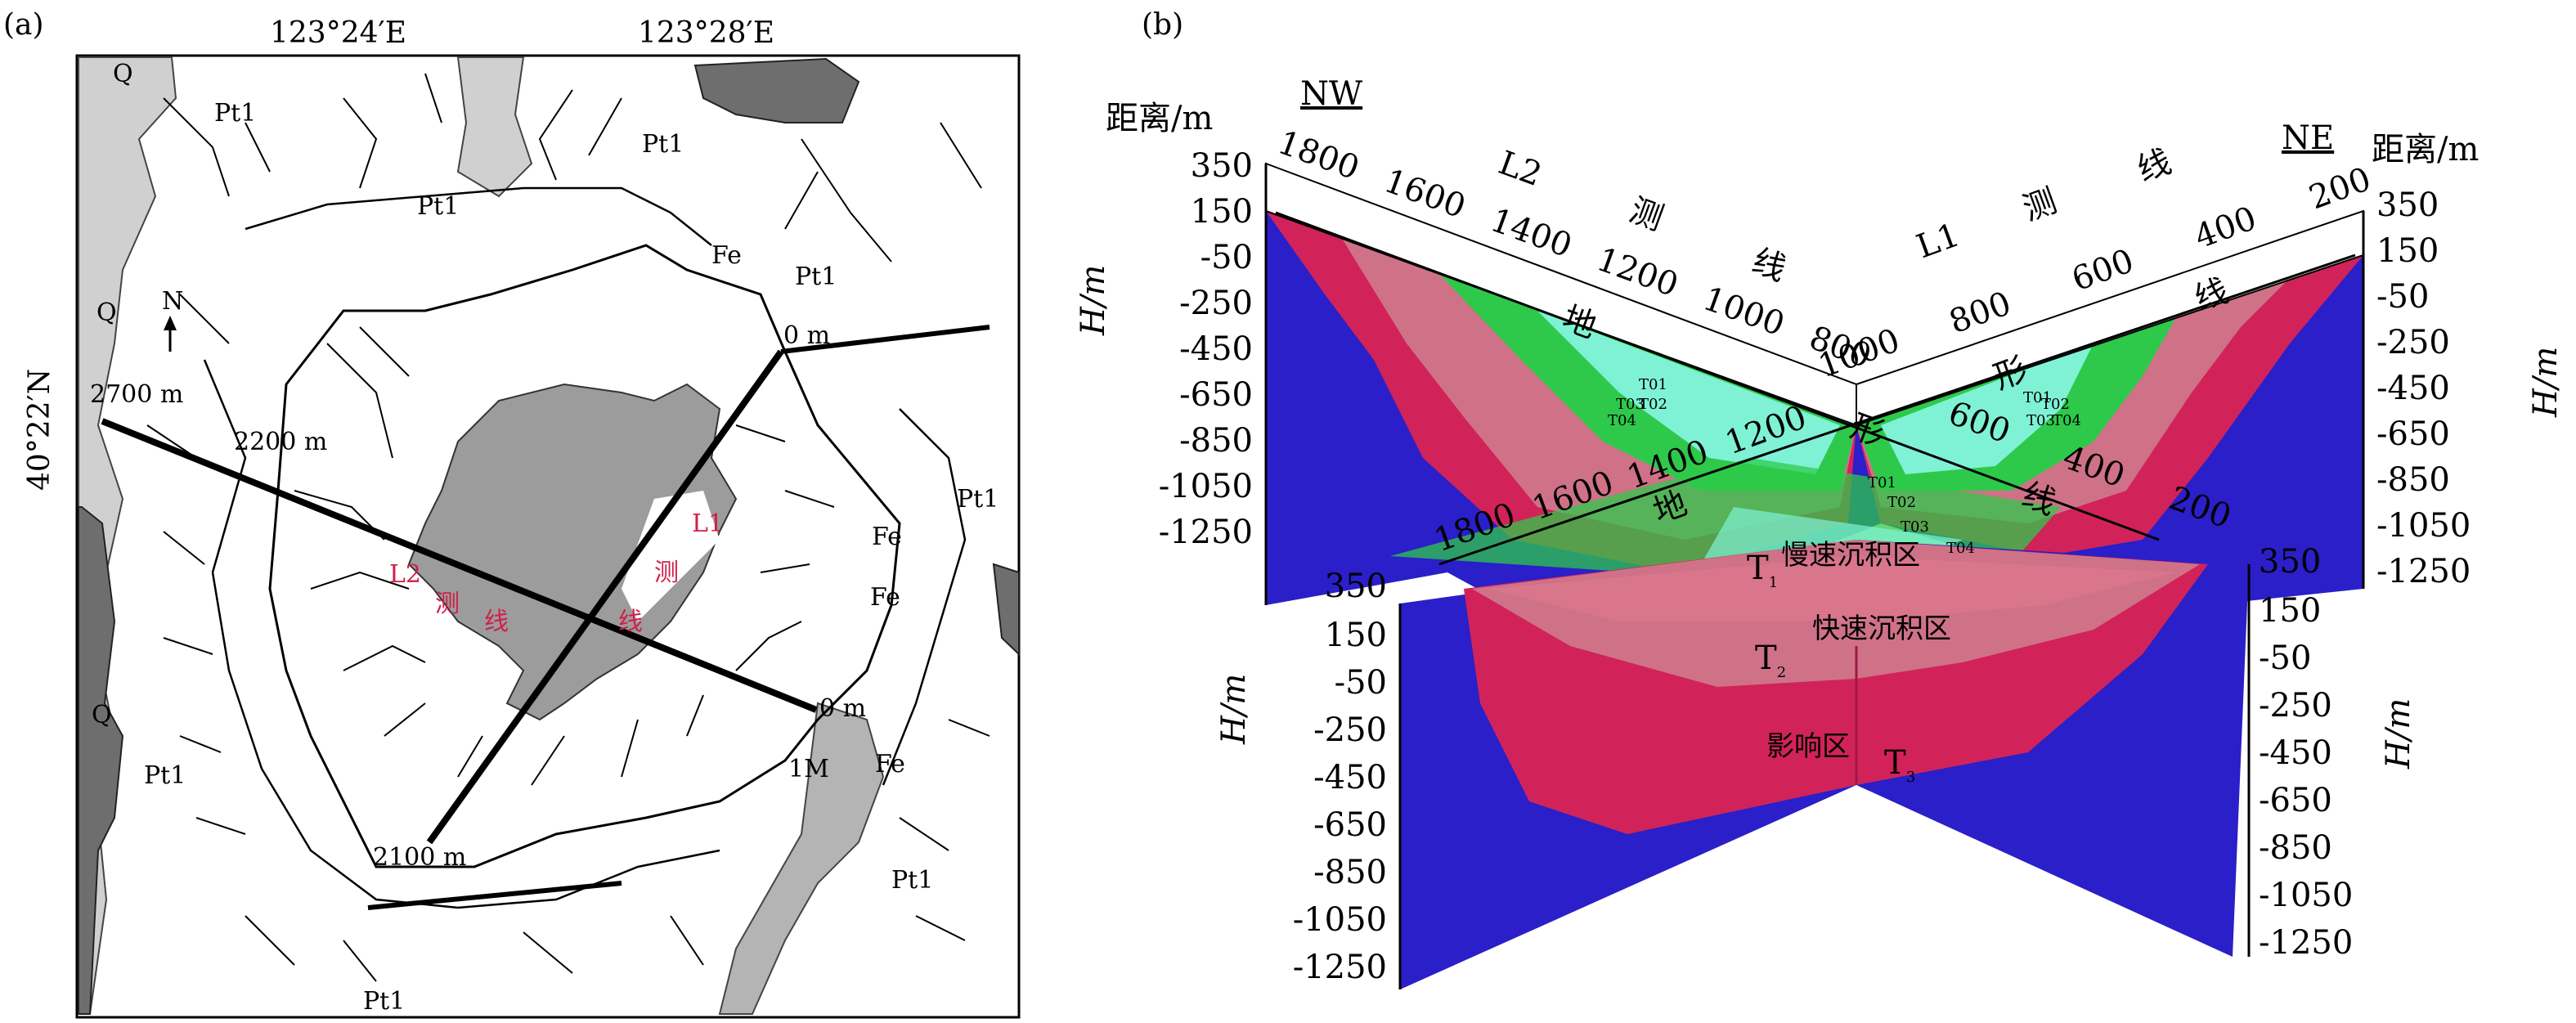  What do you see at coordinates (671, 556) in the screenshot?
I see `l1-label-patch` at bounding box center [671, 556].